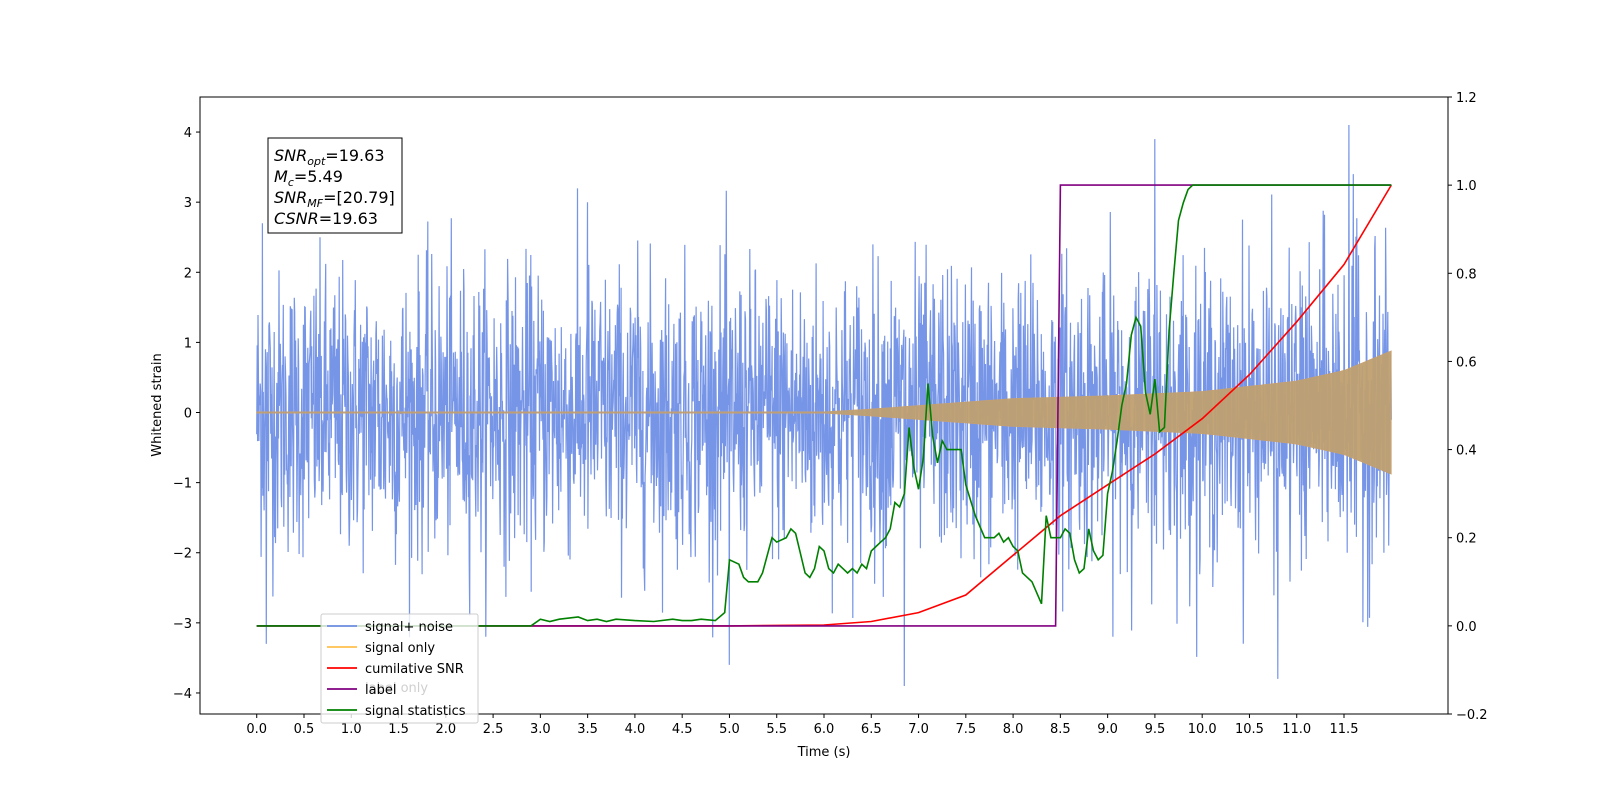 Image resolution: width=1600 pixels, height=800 pixels. What do you see at coordinates (1466, 186) in the screenshot?
I see `y2-tick-label: 1.0` at bounding box center [1466, 186].